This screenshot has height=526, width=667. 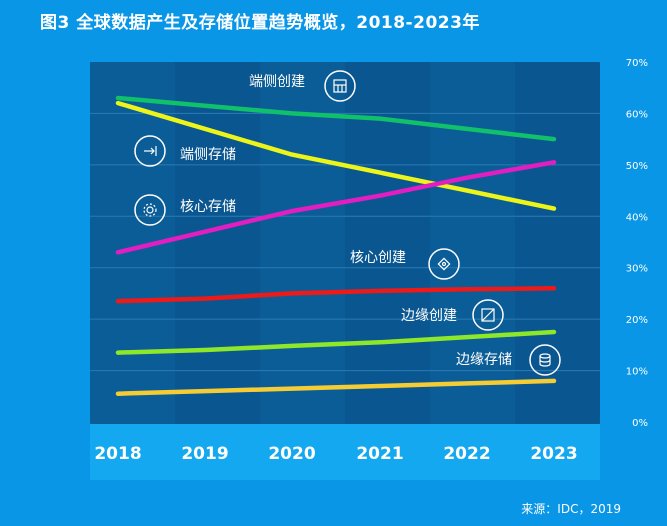 I want to click on chip-icon, so click(x=444, y=264).